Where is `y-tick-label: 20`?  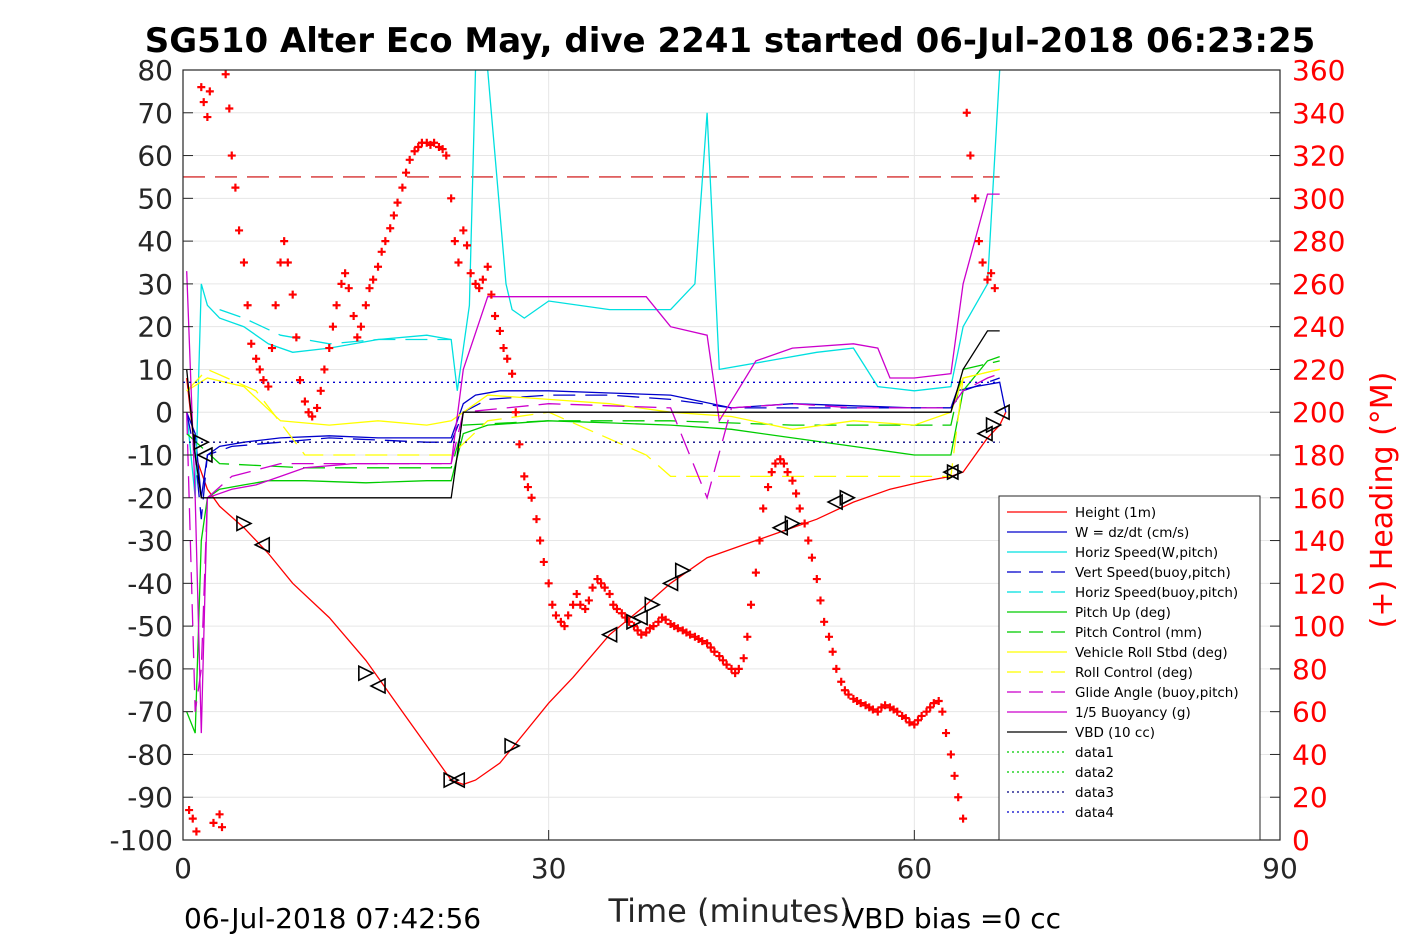
y-tick-label: 20 is located at coordinates (155, 327).